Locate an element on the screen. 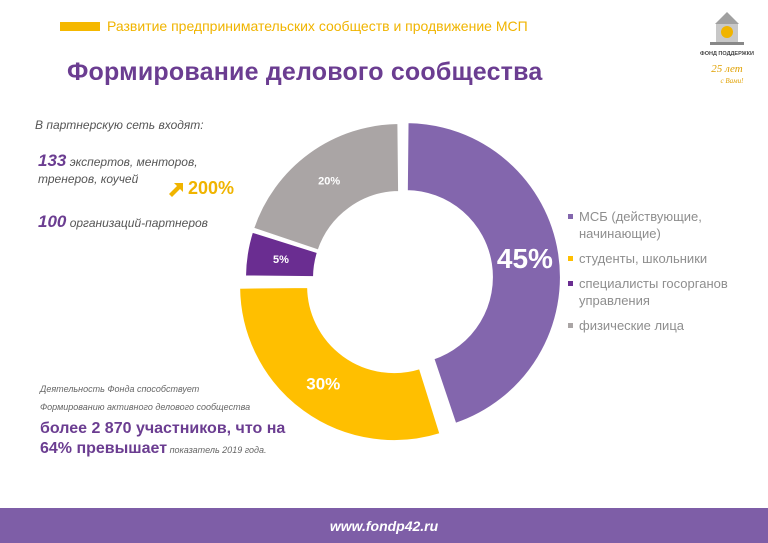  legend-label-3: специалисты госорганов управления is located at coordinates (653, 292).